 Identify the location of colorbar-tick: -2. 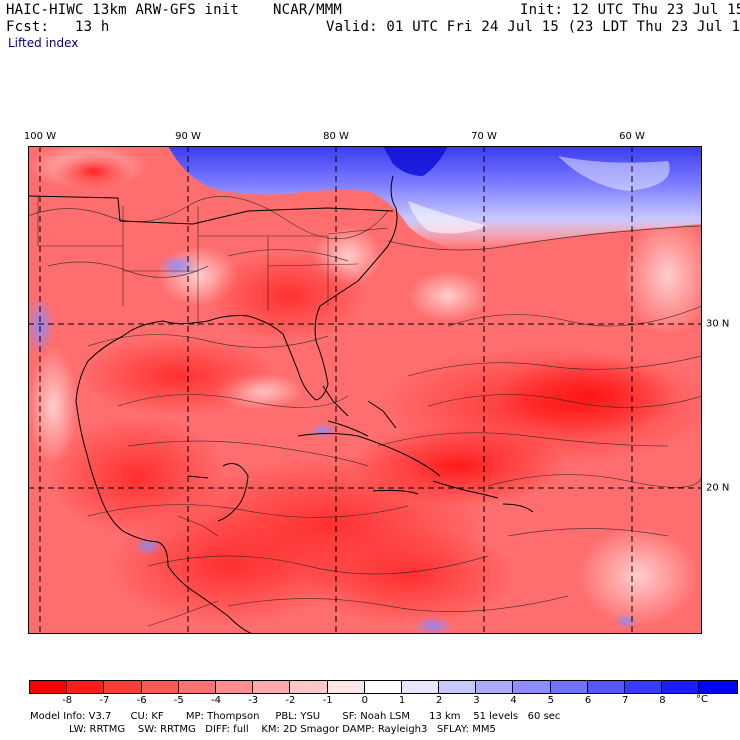
(290, 700).